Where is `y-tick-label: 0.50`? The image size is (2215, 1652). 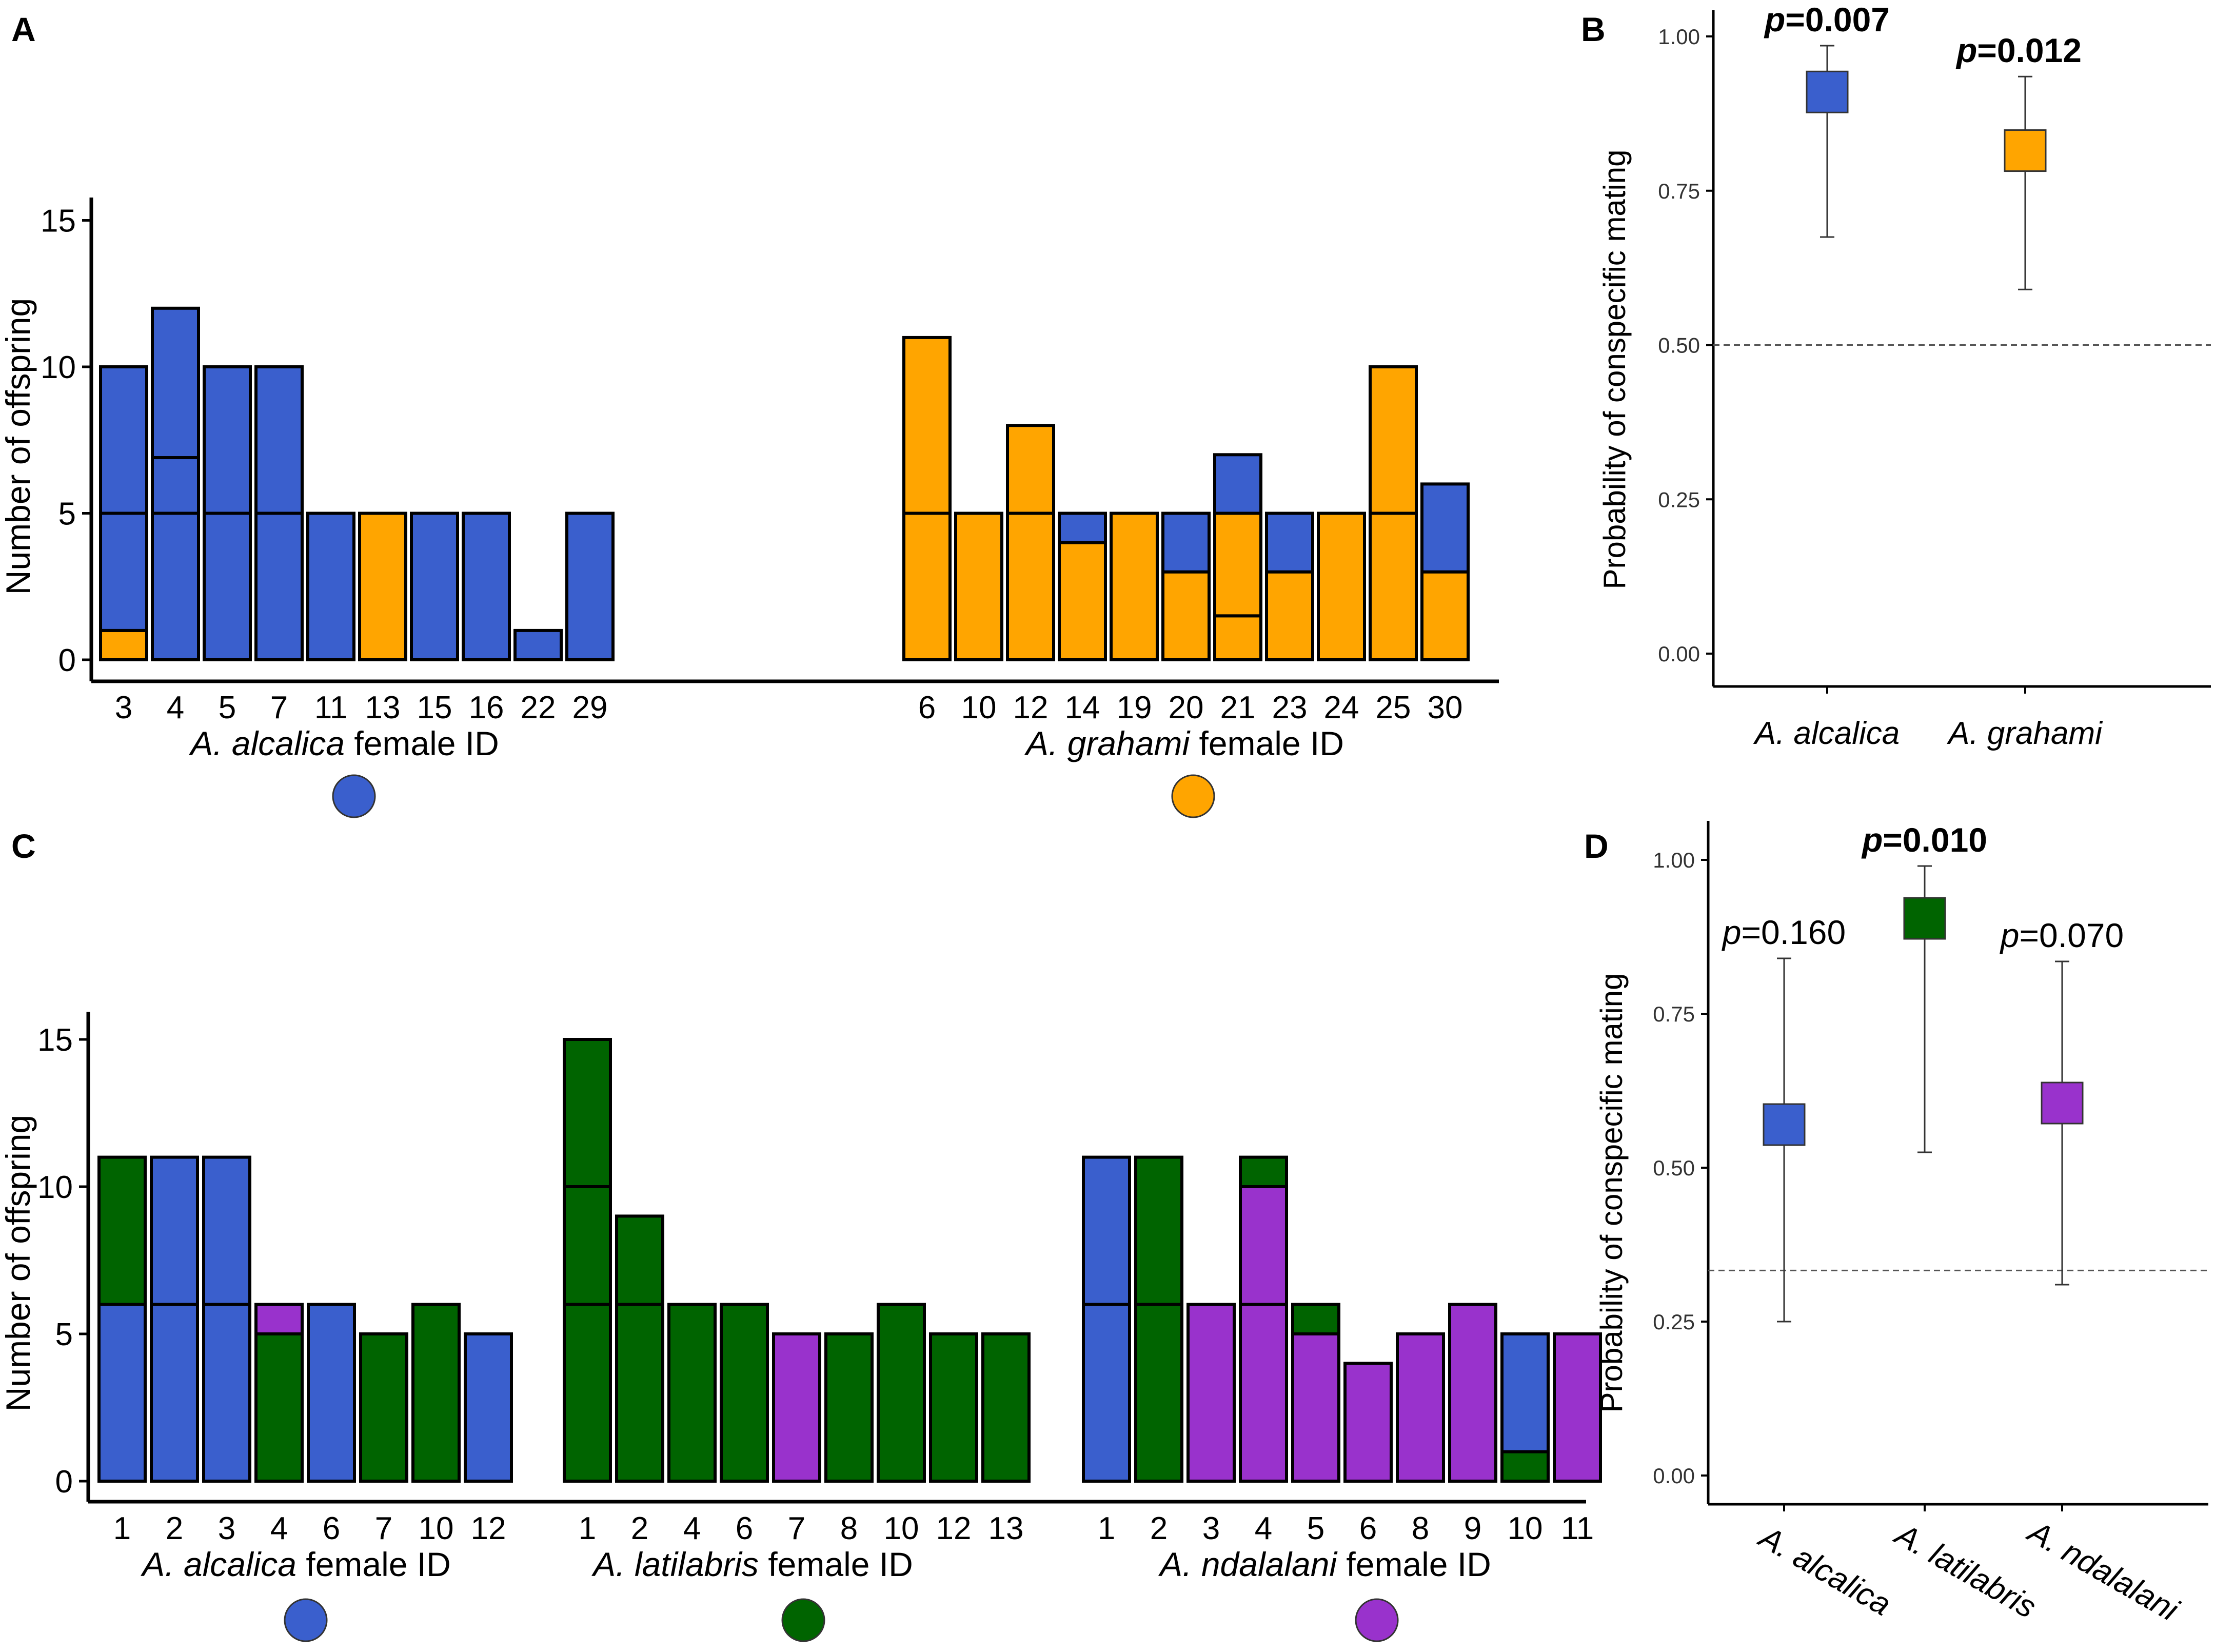
y-tick-label: 0.50 is located at coordinates (1674, 1168).